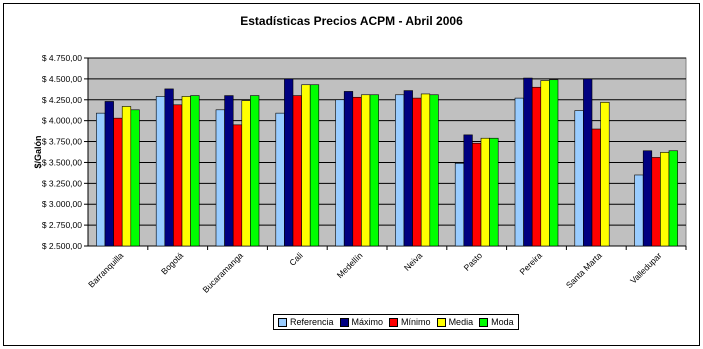  I want to click on chart-title: Estadísticas Precios ACPM - Abril 2006, so click(351, 21).